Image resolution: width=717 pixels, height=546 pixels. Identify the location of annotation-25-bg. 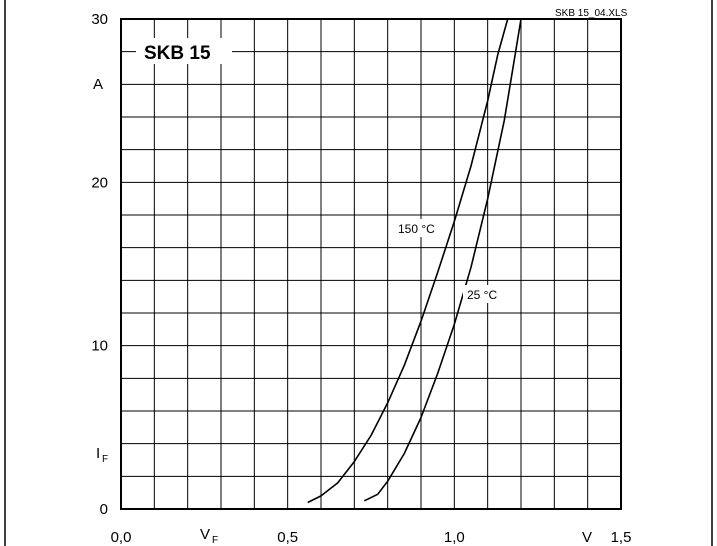
(486, 294).